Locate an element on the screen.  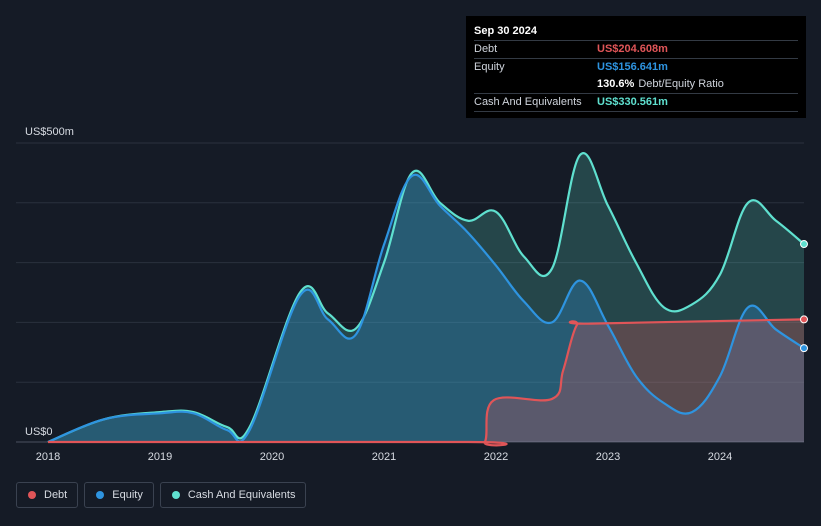
tooltip-equity-label: Equity is located at coordinates (489, 67).